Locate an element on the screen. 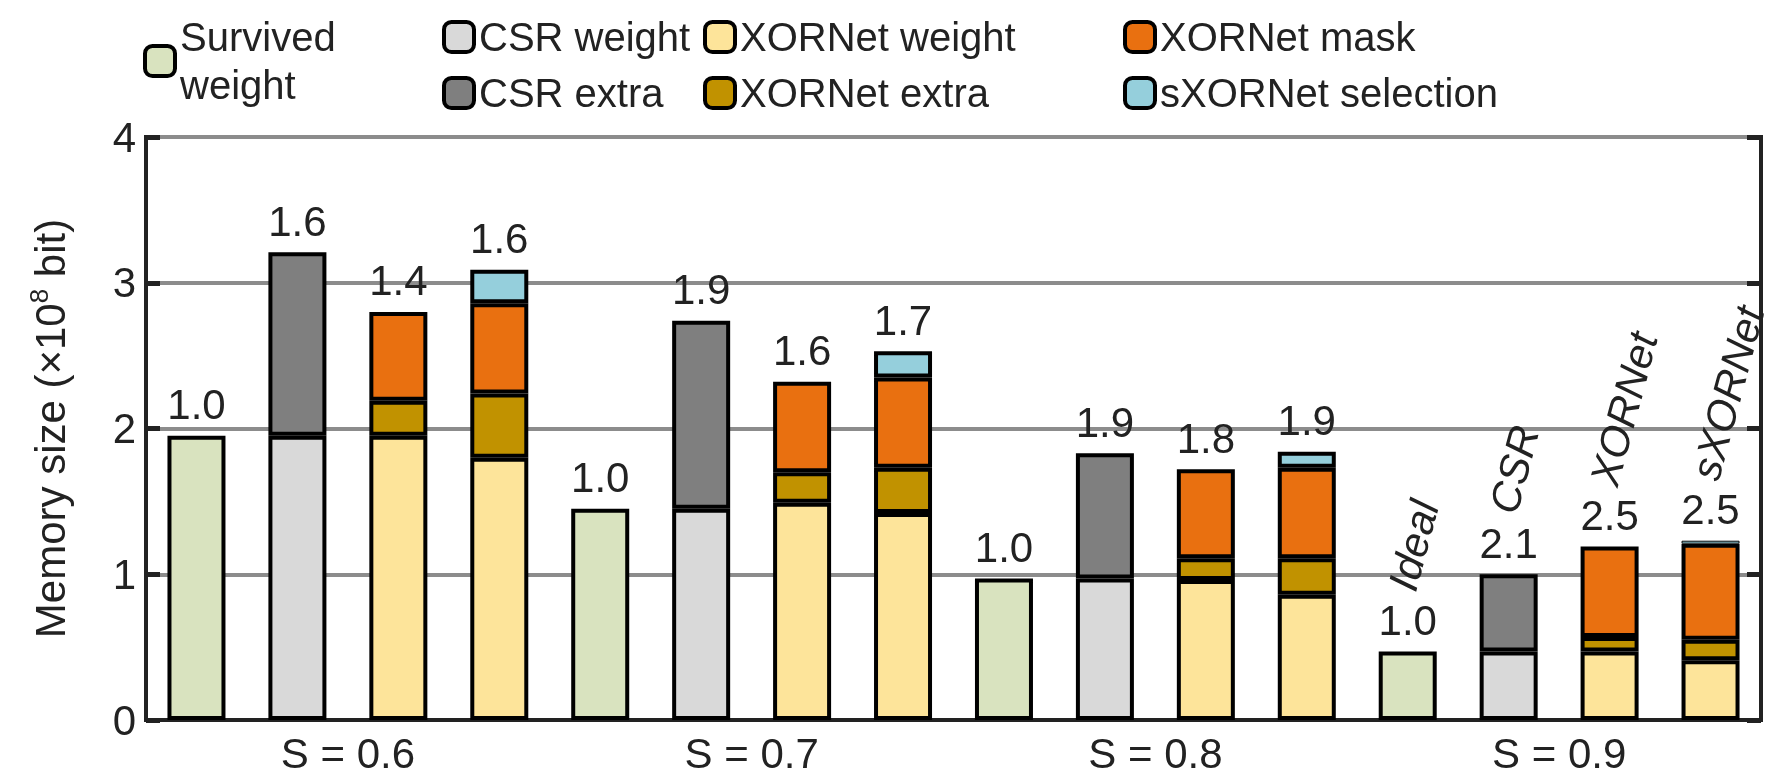 Image resolution: width=1779 pixels, height=781 pixels. y-tick-label: 4 is located at coordinates (124, 137).